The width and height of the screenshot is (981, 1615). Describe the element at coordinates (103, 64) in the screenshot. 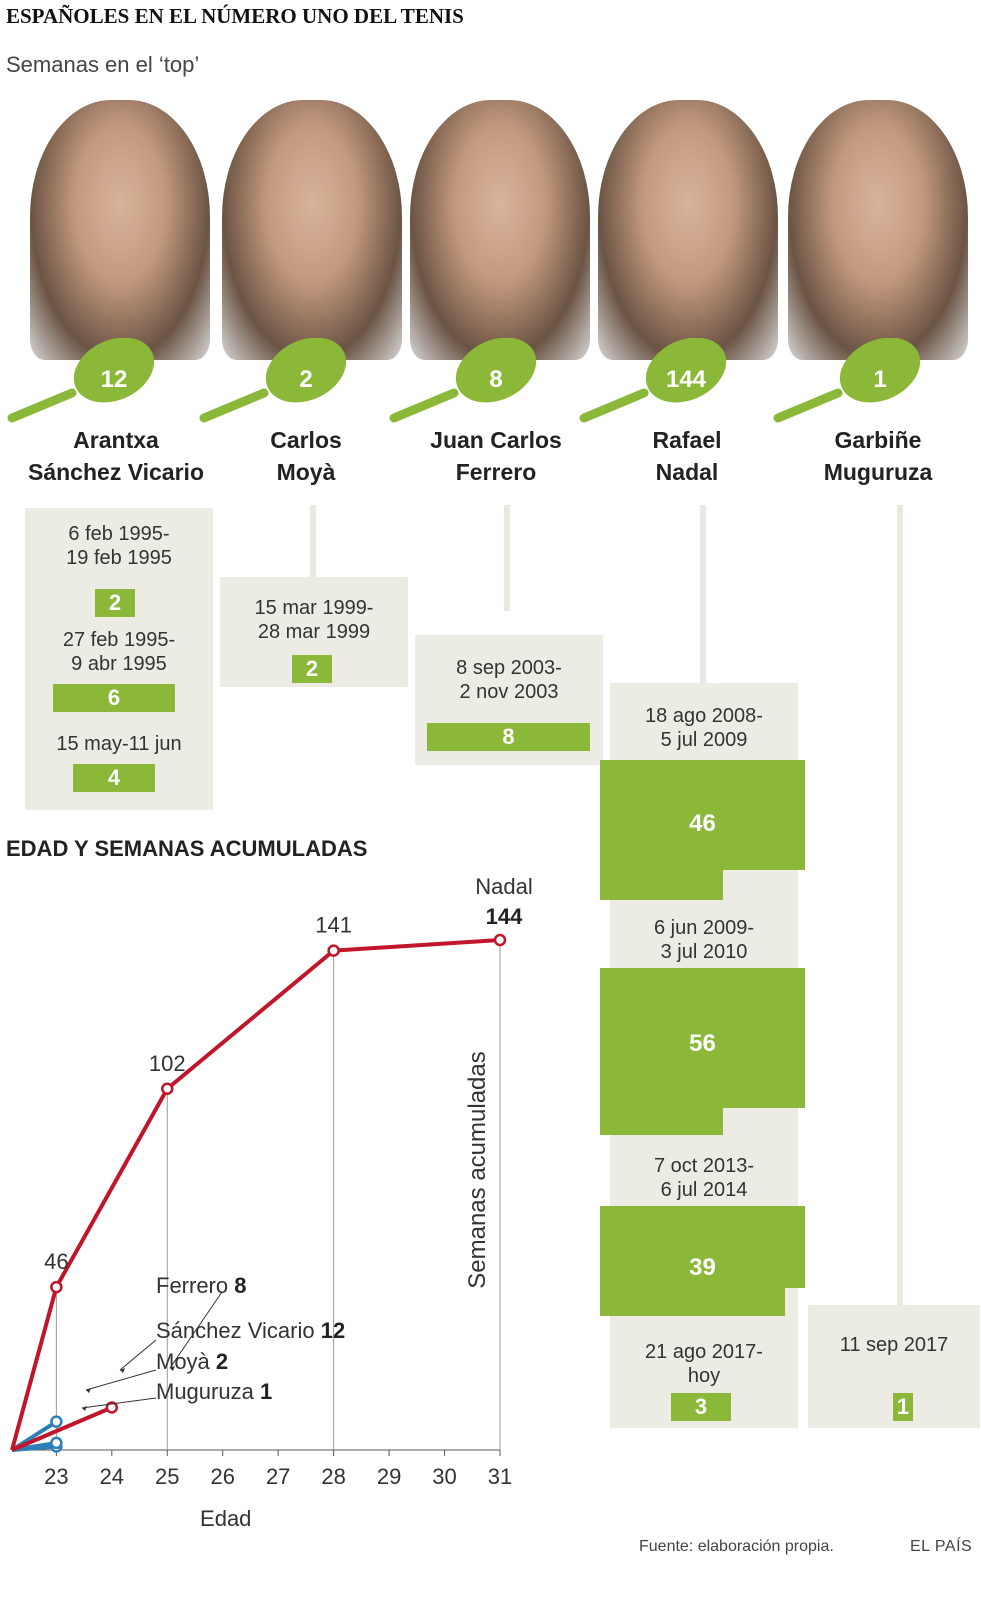

I see `page-subtitle: Semanas en el ‘top’` at that location.